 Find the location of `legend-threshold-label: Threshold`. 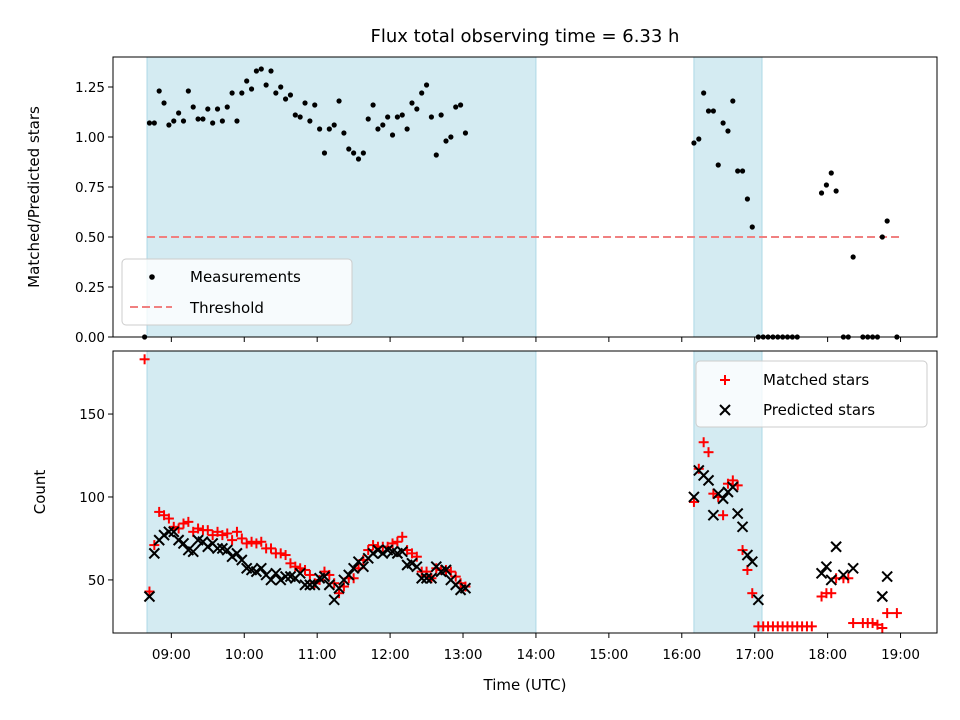

legend-threshold-label: Threshold is located at coordinates (226, 308).